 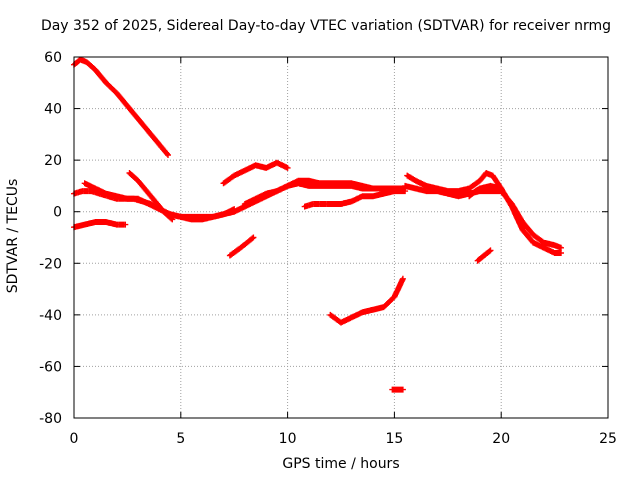 I want to click on x-tick-label: 20, so click(x=501, y=439).